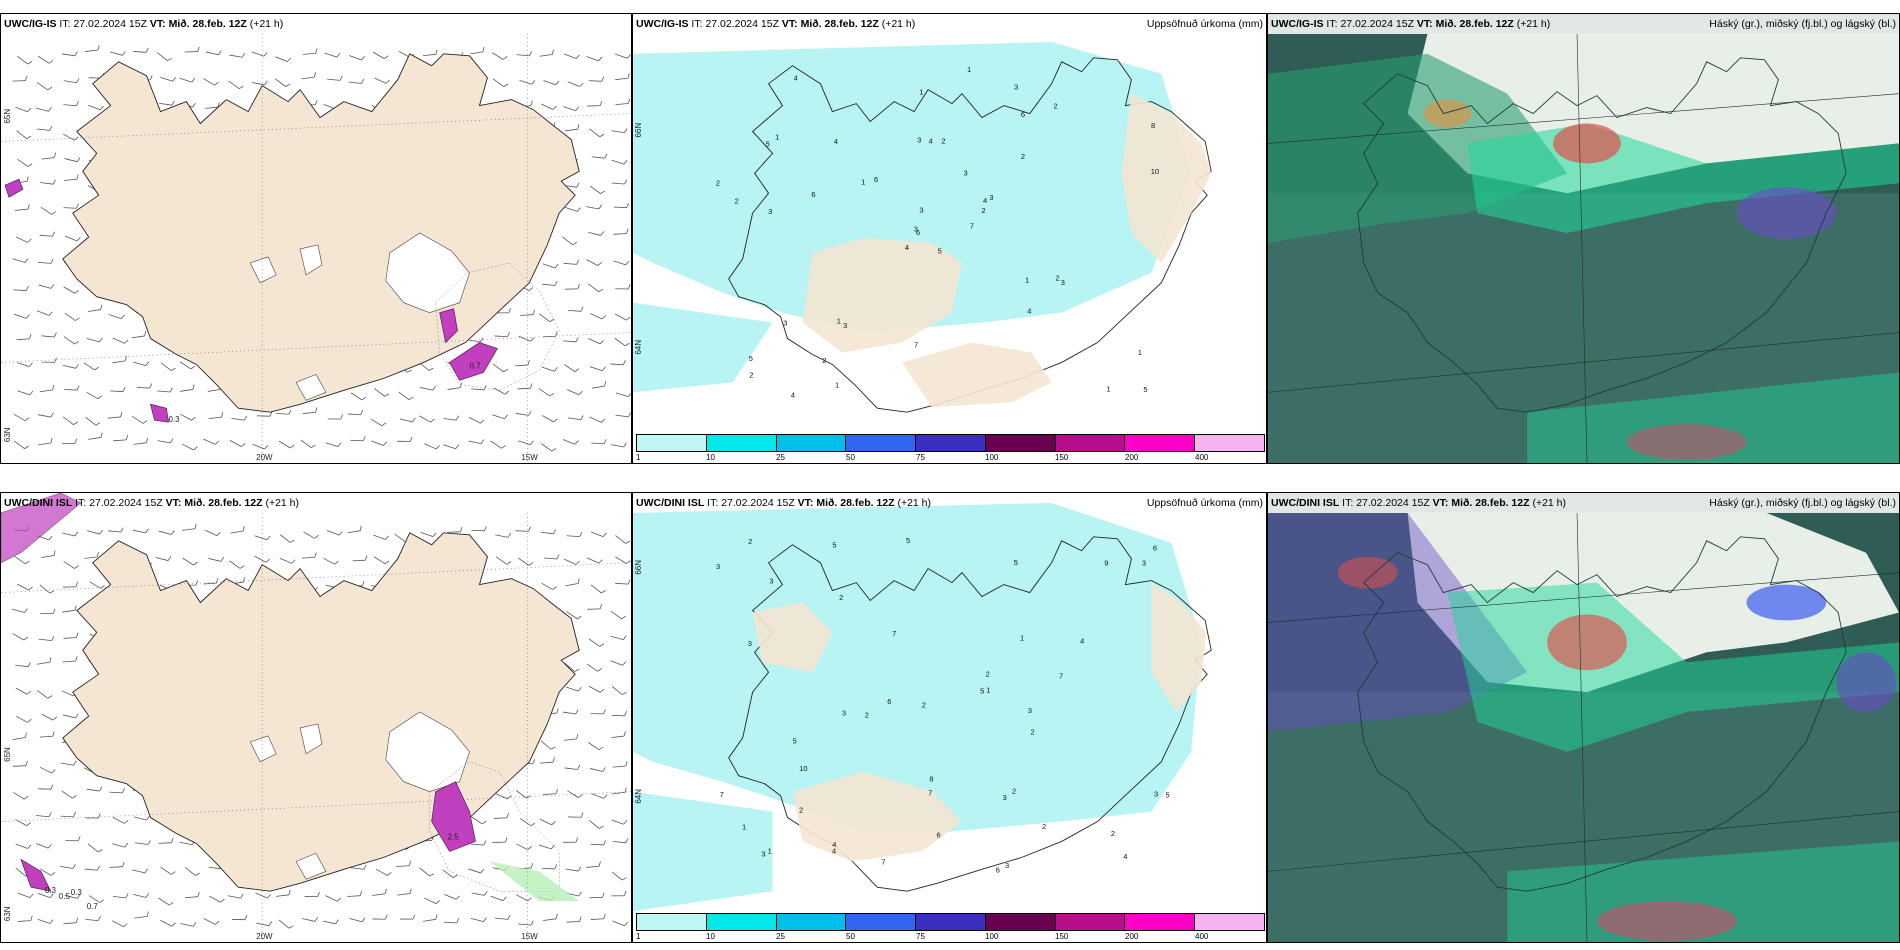 Image resolution: width=1900 pixels, height=950 pixels. What do you see at coordinates (914, 503) in the screenshot?
I see `lead-time: (+21 h)` at bounding box center [914, 503].